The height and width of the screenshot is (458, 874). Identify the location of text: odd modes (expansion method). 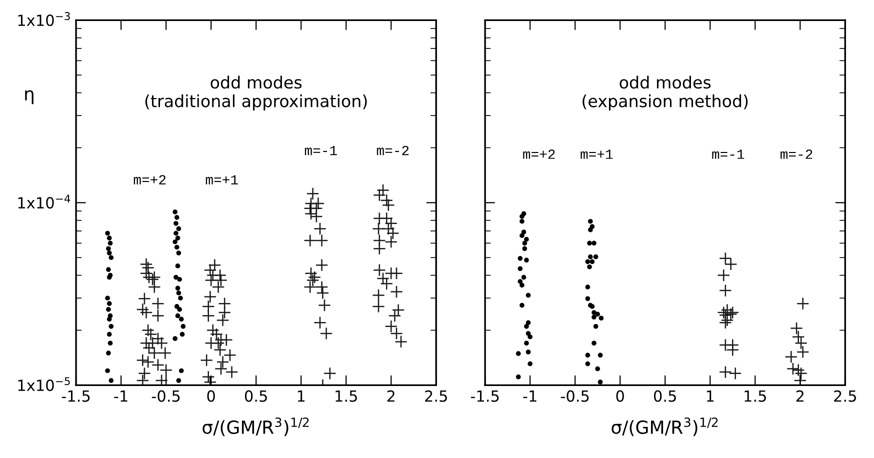
(665, 93).